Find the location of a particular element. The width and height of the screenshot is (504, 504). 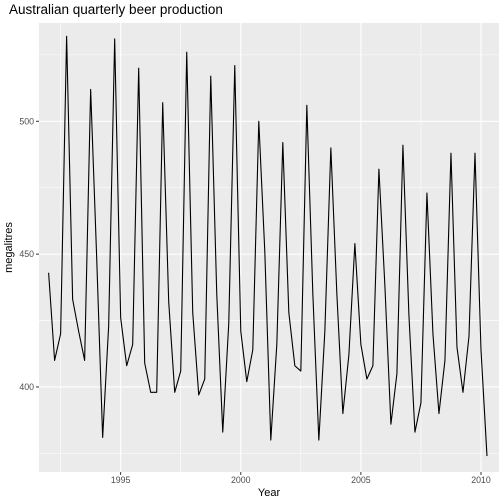

x-tick-label: 1995 is located at coordinates (121, 480).